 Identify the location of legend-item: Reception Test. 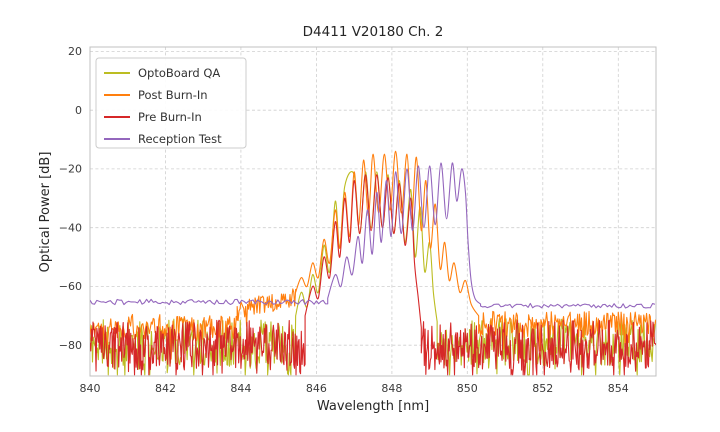
(163, 139).